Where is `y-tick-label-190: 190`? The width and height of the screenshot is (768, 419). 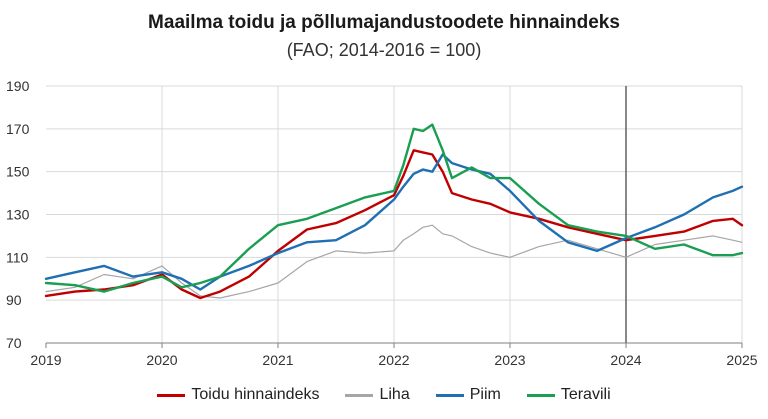
y-tick-label-190: 190 is located at coordinates (18, 86).